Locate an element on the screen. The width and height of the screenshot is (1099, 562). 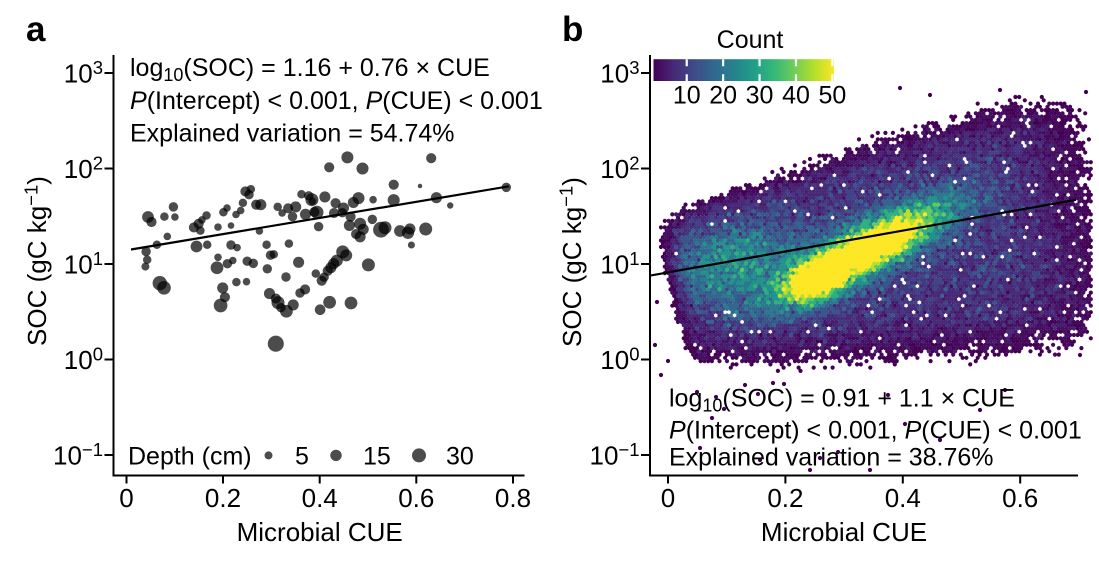
svg-text: 15 is located at coordinates (377, 456).